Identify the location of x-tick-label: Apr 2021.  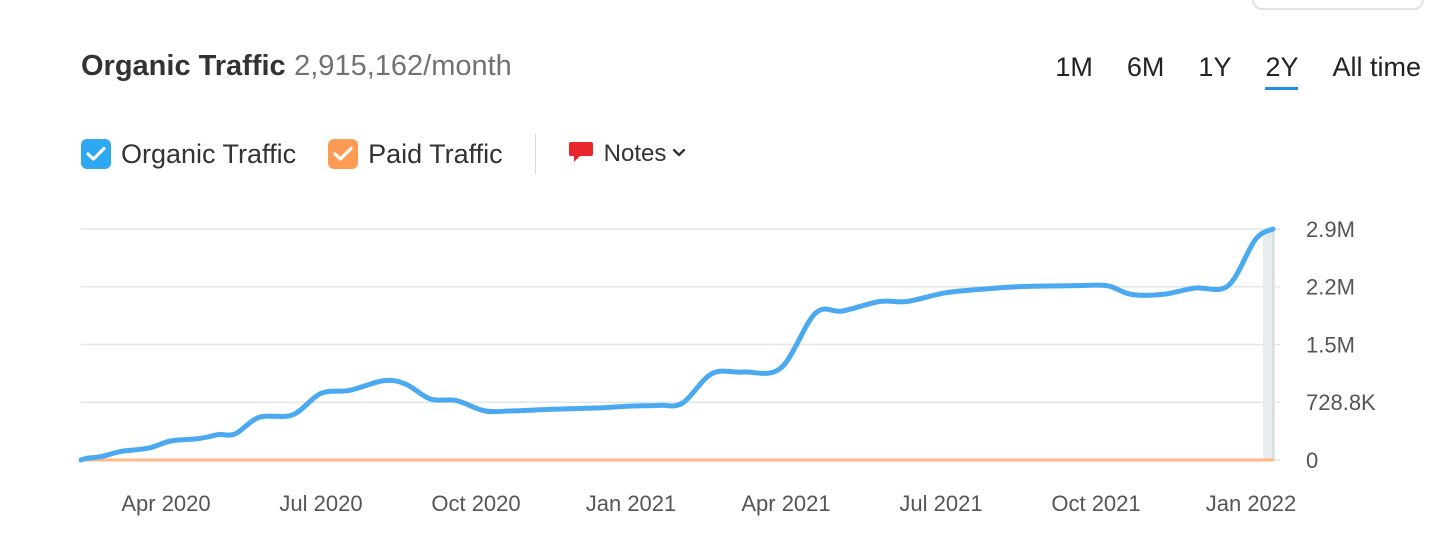
(785, 503).